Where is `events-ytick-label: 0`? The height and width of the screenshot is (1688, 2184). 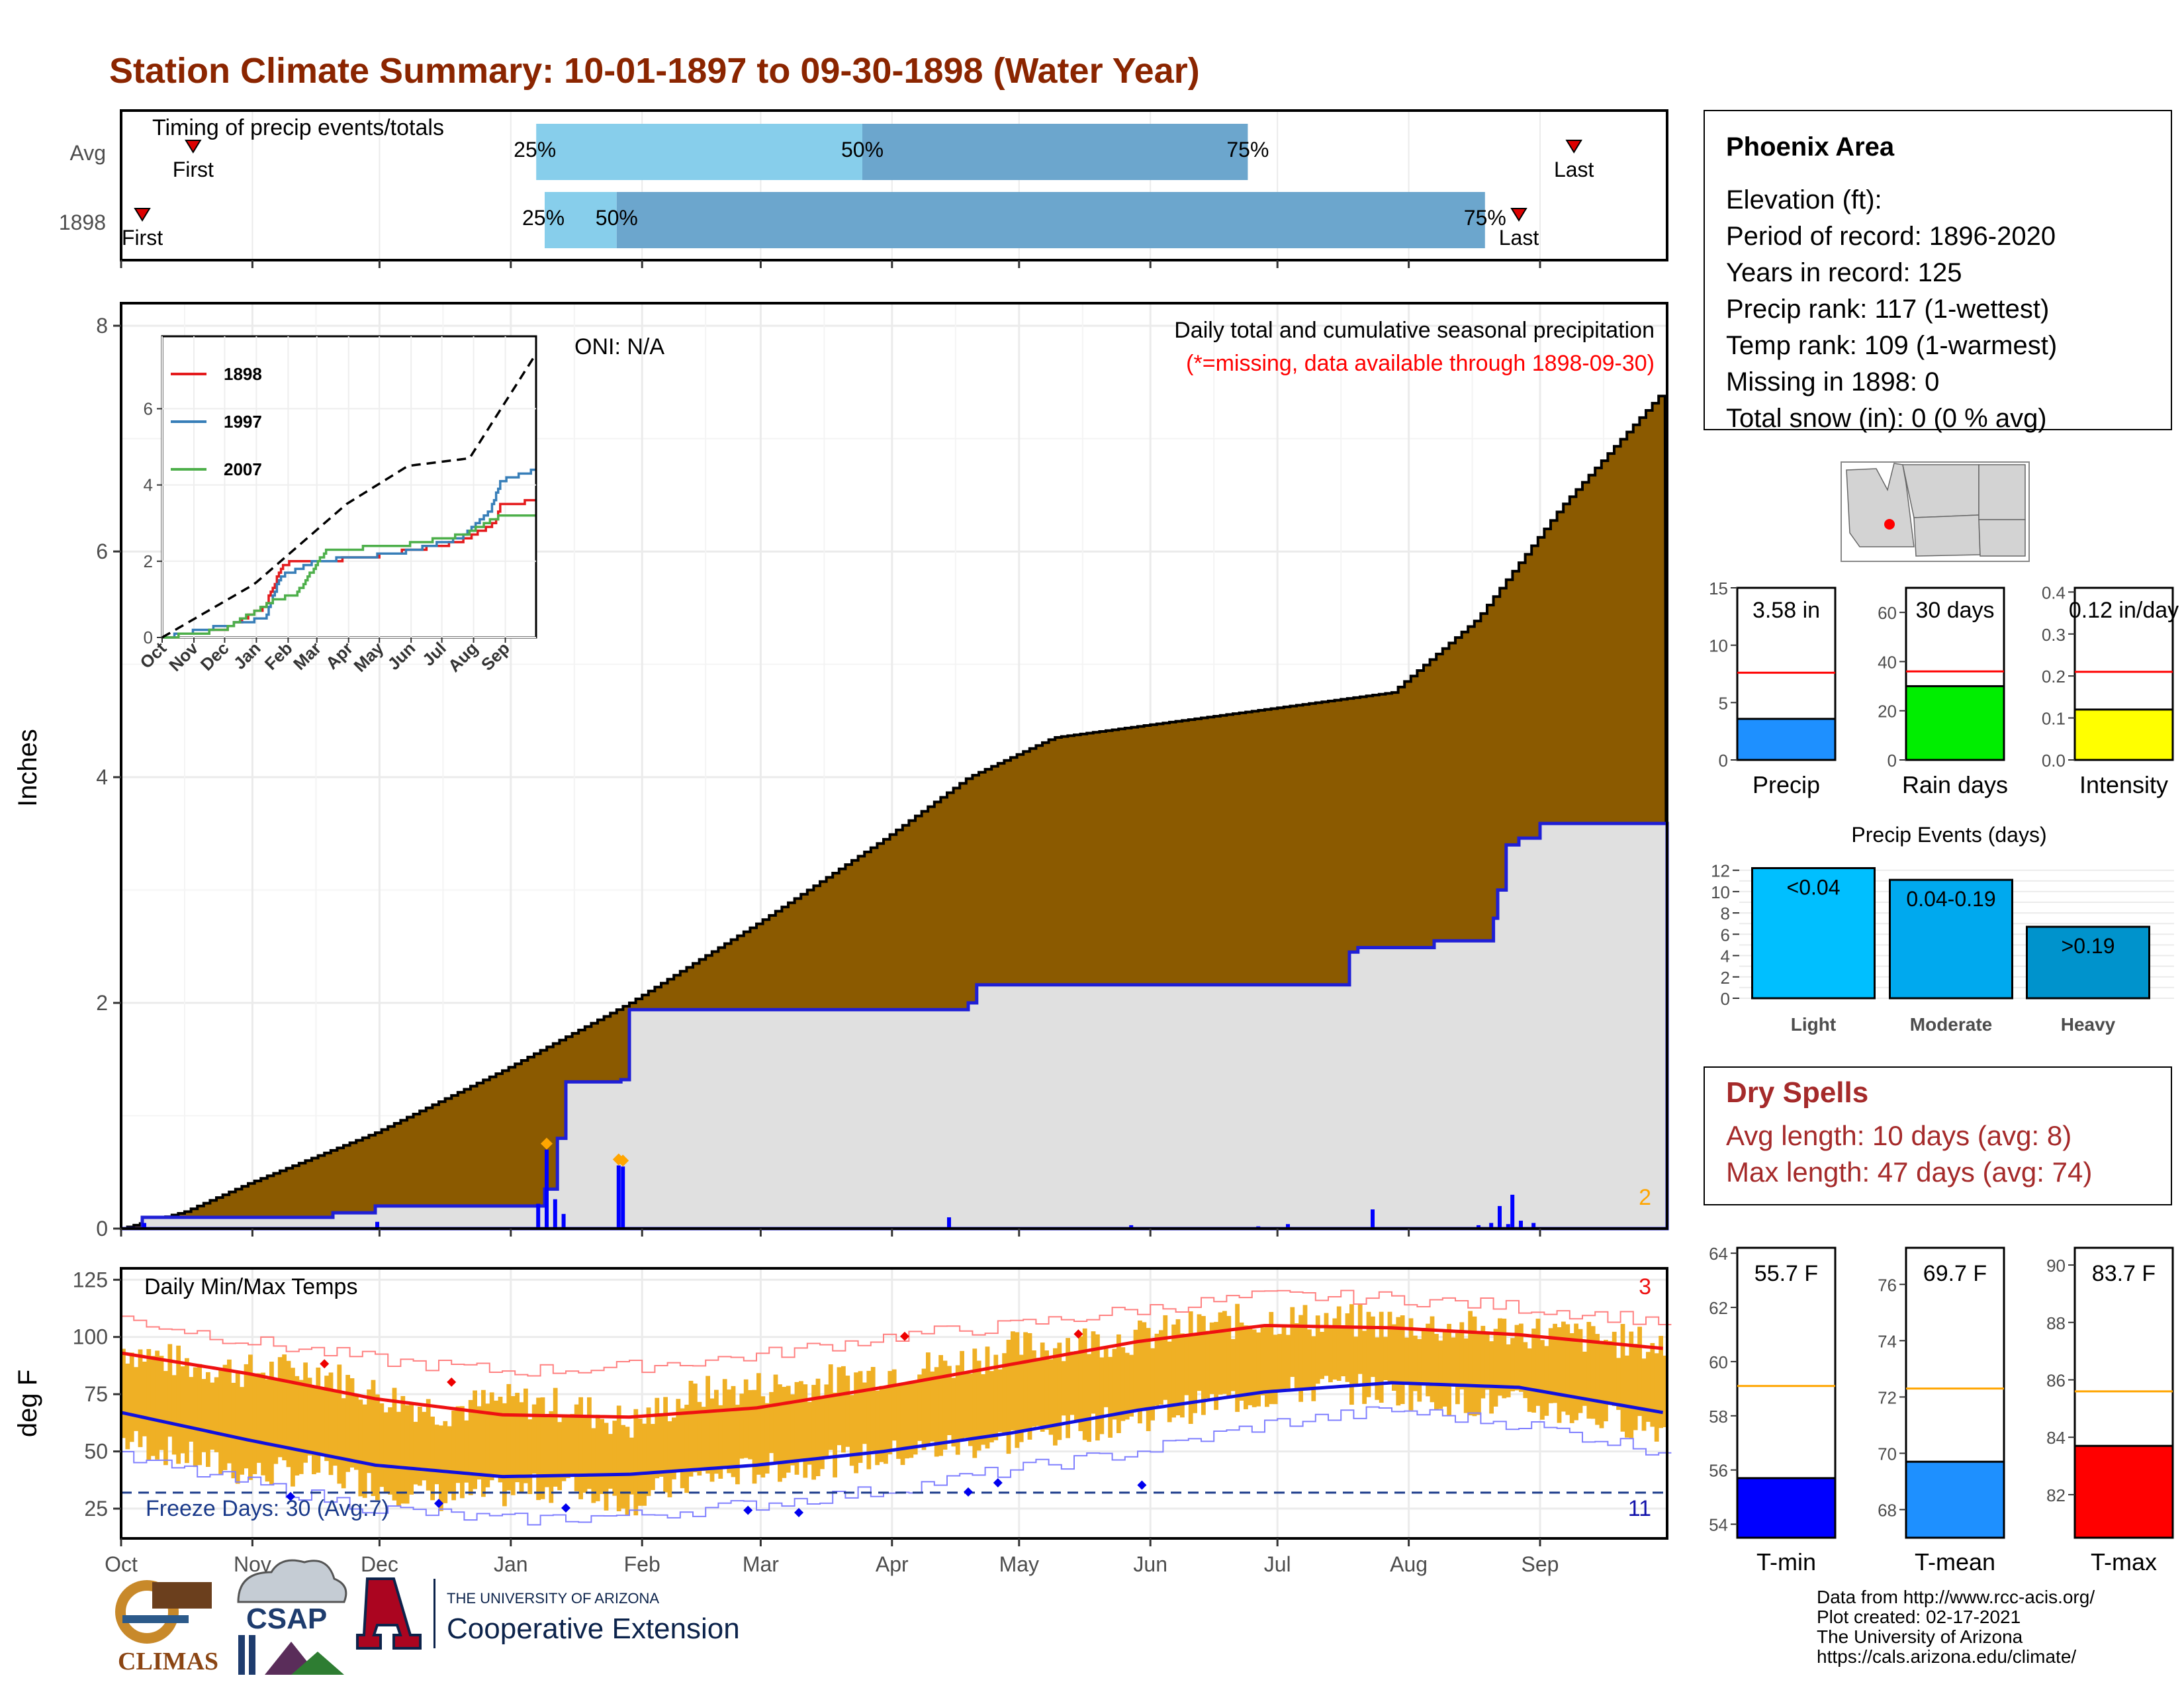
events-ytick-label: 0 is located at coordinates (1726, 999).